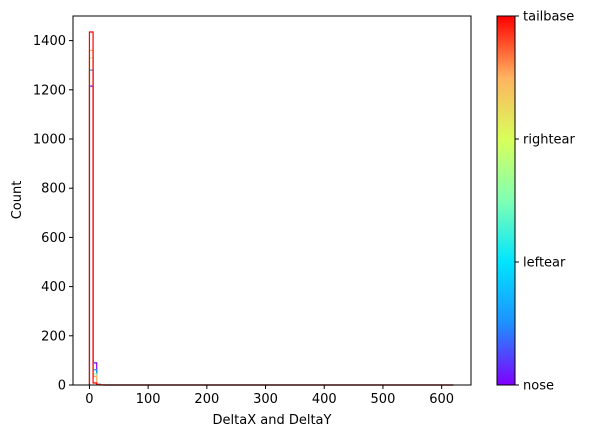  Describe the element at coordinates (53, 214) in the screenshot. I see `y-axis: 0 200 400 600 800 1000 1200 1400` at that location.